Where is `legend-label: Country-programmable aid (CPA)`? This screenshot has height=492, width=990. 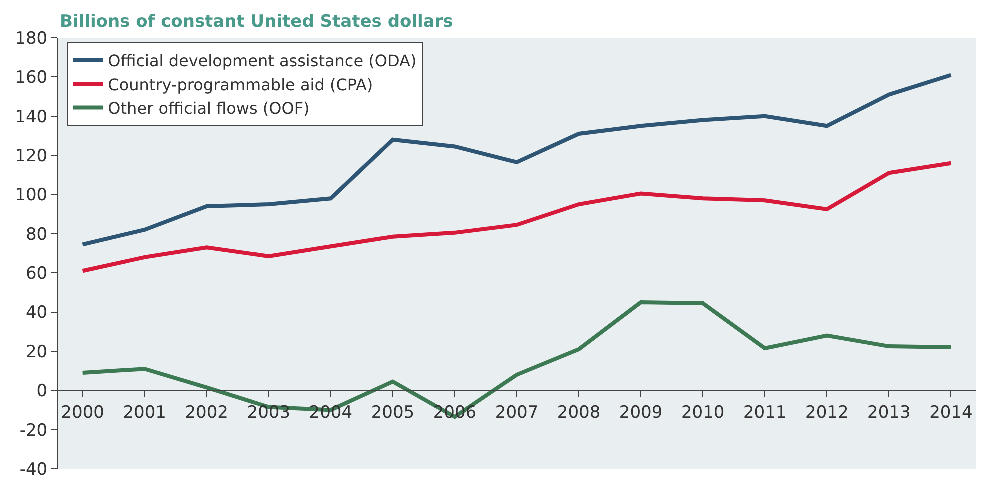
legend-label: Country-programmable aid (CPA) is located at coordinates (241, 84).